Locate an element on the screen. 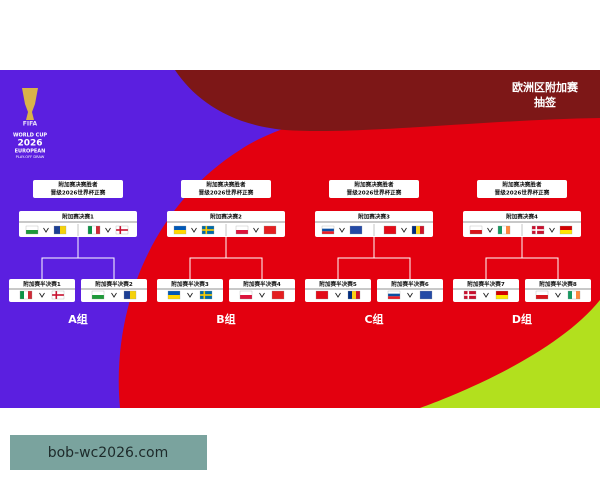 Image resolution: width=600 pixels, height=480 pixels. title: 欧洲区附加赛 is located at coordinates (545, 87).